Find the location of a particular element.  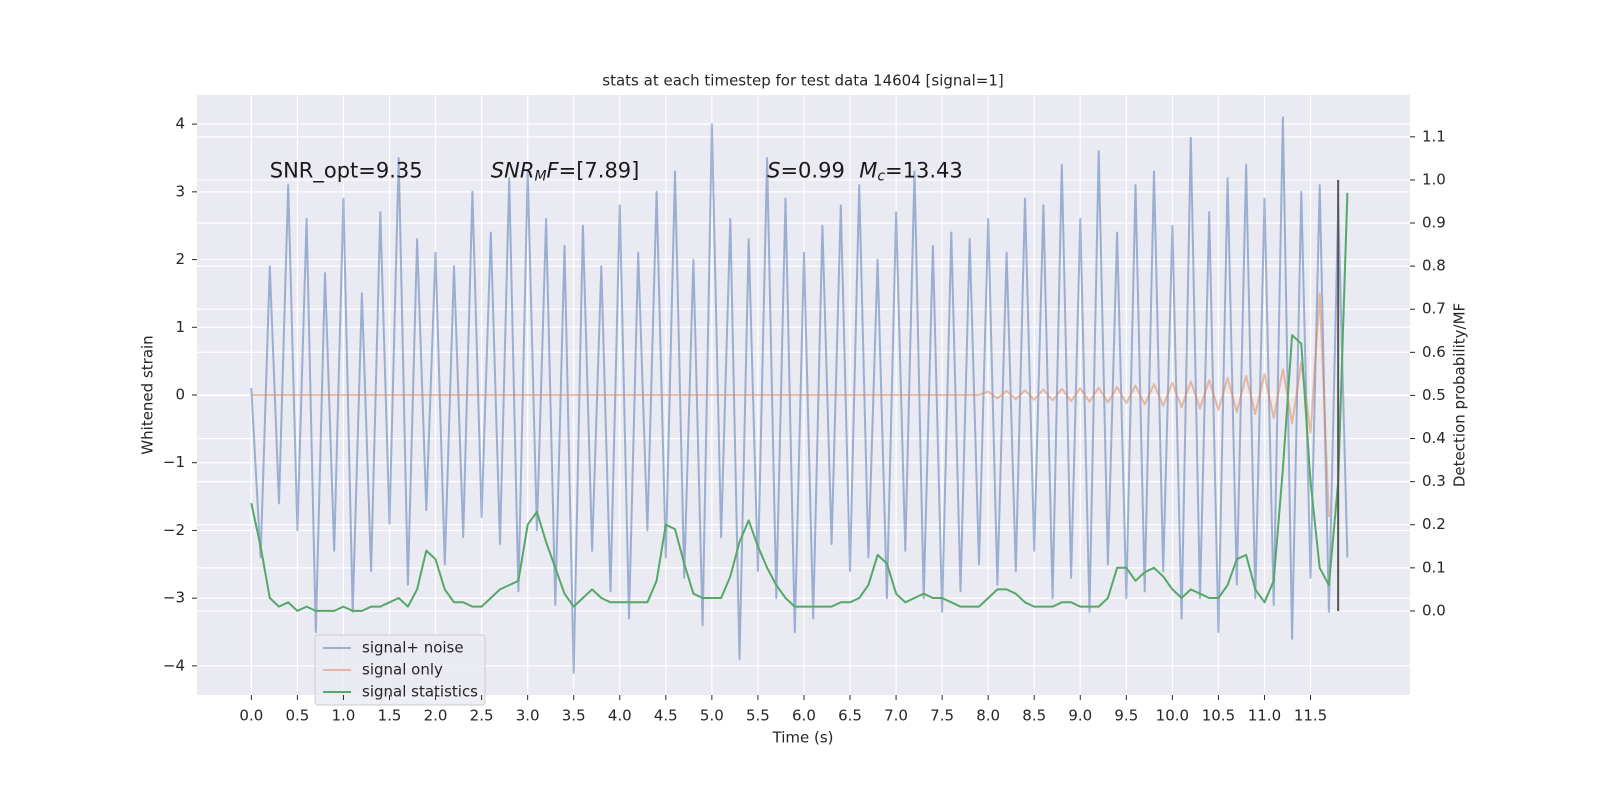

x-tick-label: 4.5 is located at coordinates (666, 716).